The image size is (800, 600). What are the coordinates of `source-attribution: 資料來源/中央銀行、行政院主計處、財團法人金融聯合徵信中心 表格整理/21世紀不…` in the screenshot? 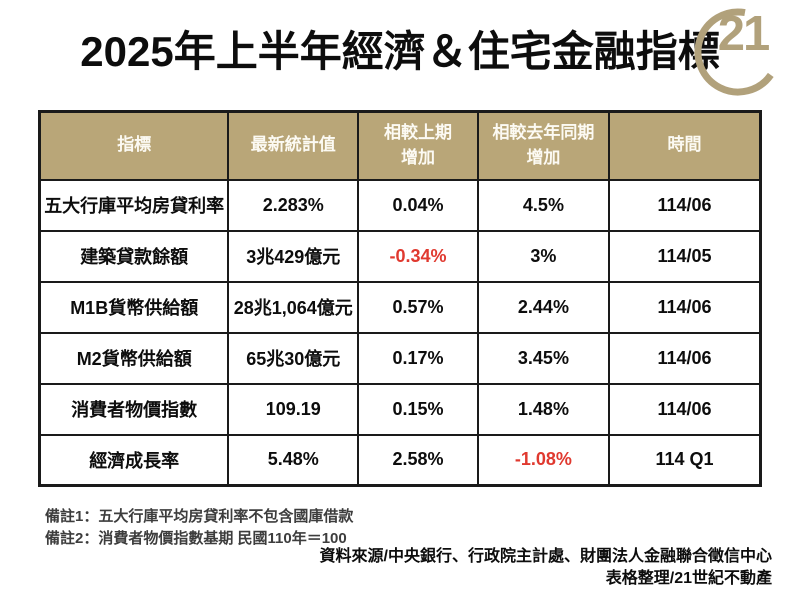 It's located at (546, 568).